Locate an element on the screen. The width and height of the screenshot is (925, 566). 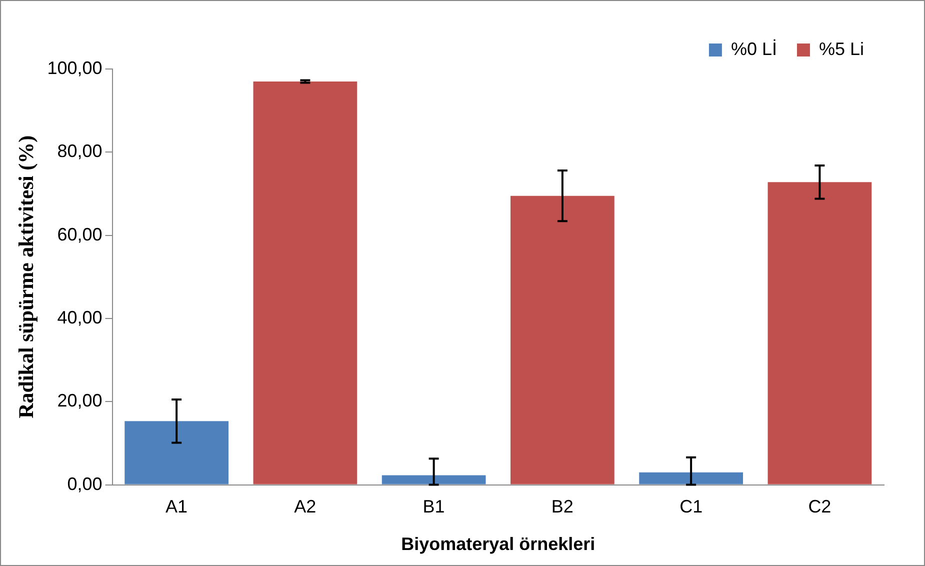
y-tick-label: 20,00 is located at coordinates (79, 400).